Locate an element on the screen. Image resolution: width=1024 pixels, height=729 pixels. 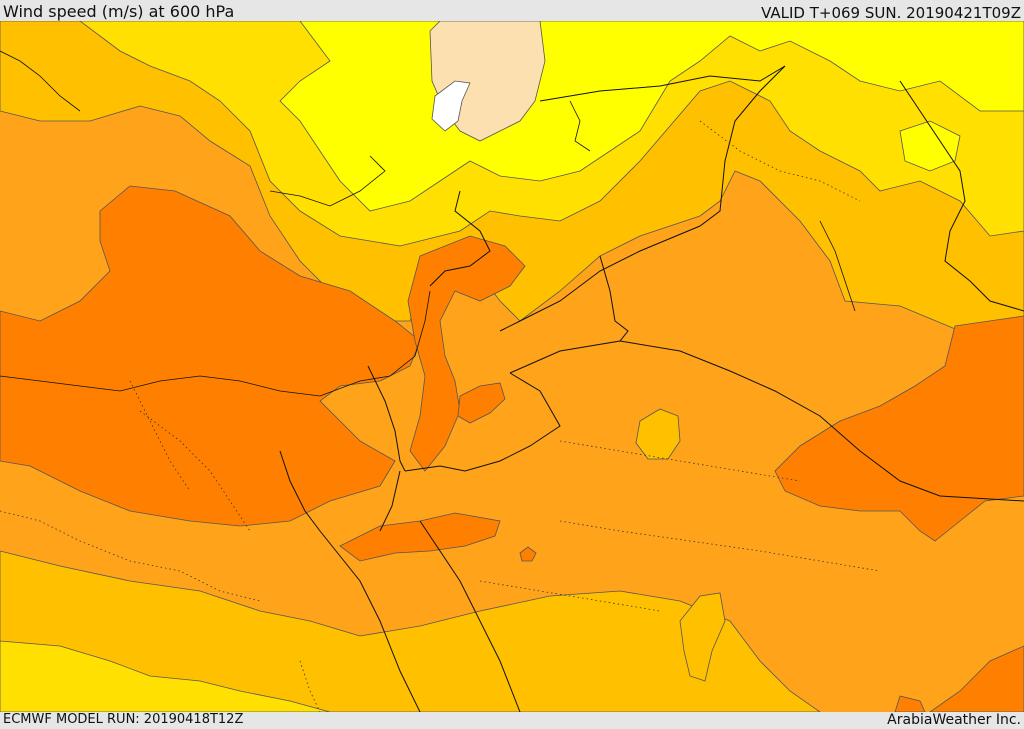
field-yellow-ne is located at coordinates (930, 146).